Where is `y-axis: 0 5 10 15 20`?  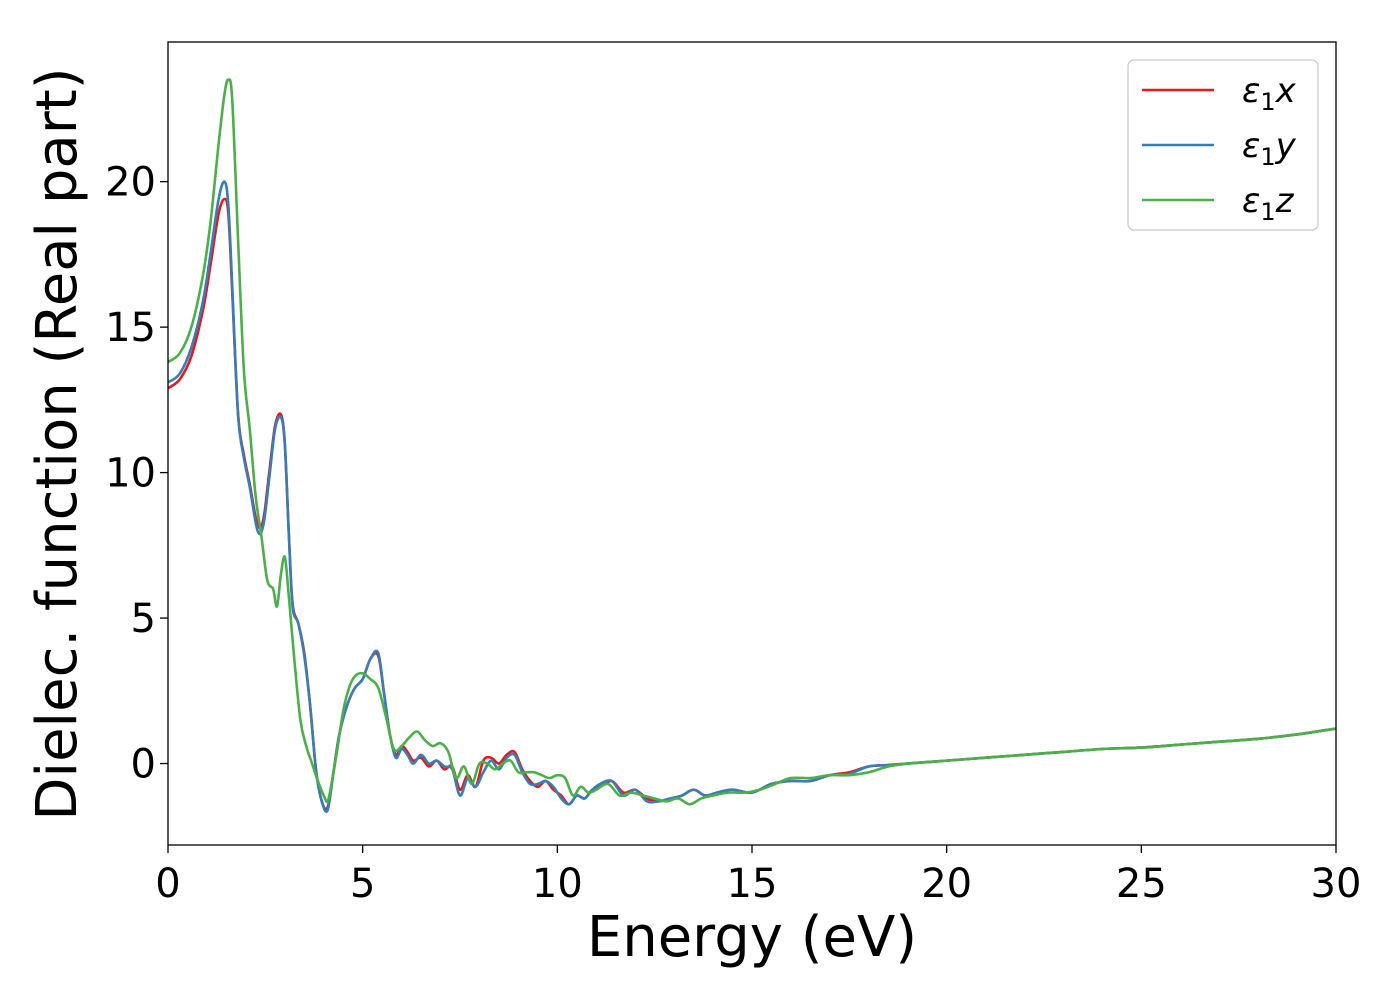
y-axis: 0 5 10 15 20 is located at coordinates (136, 474).